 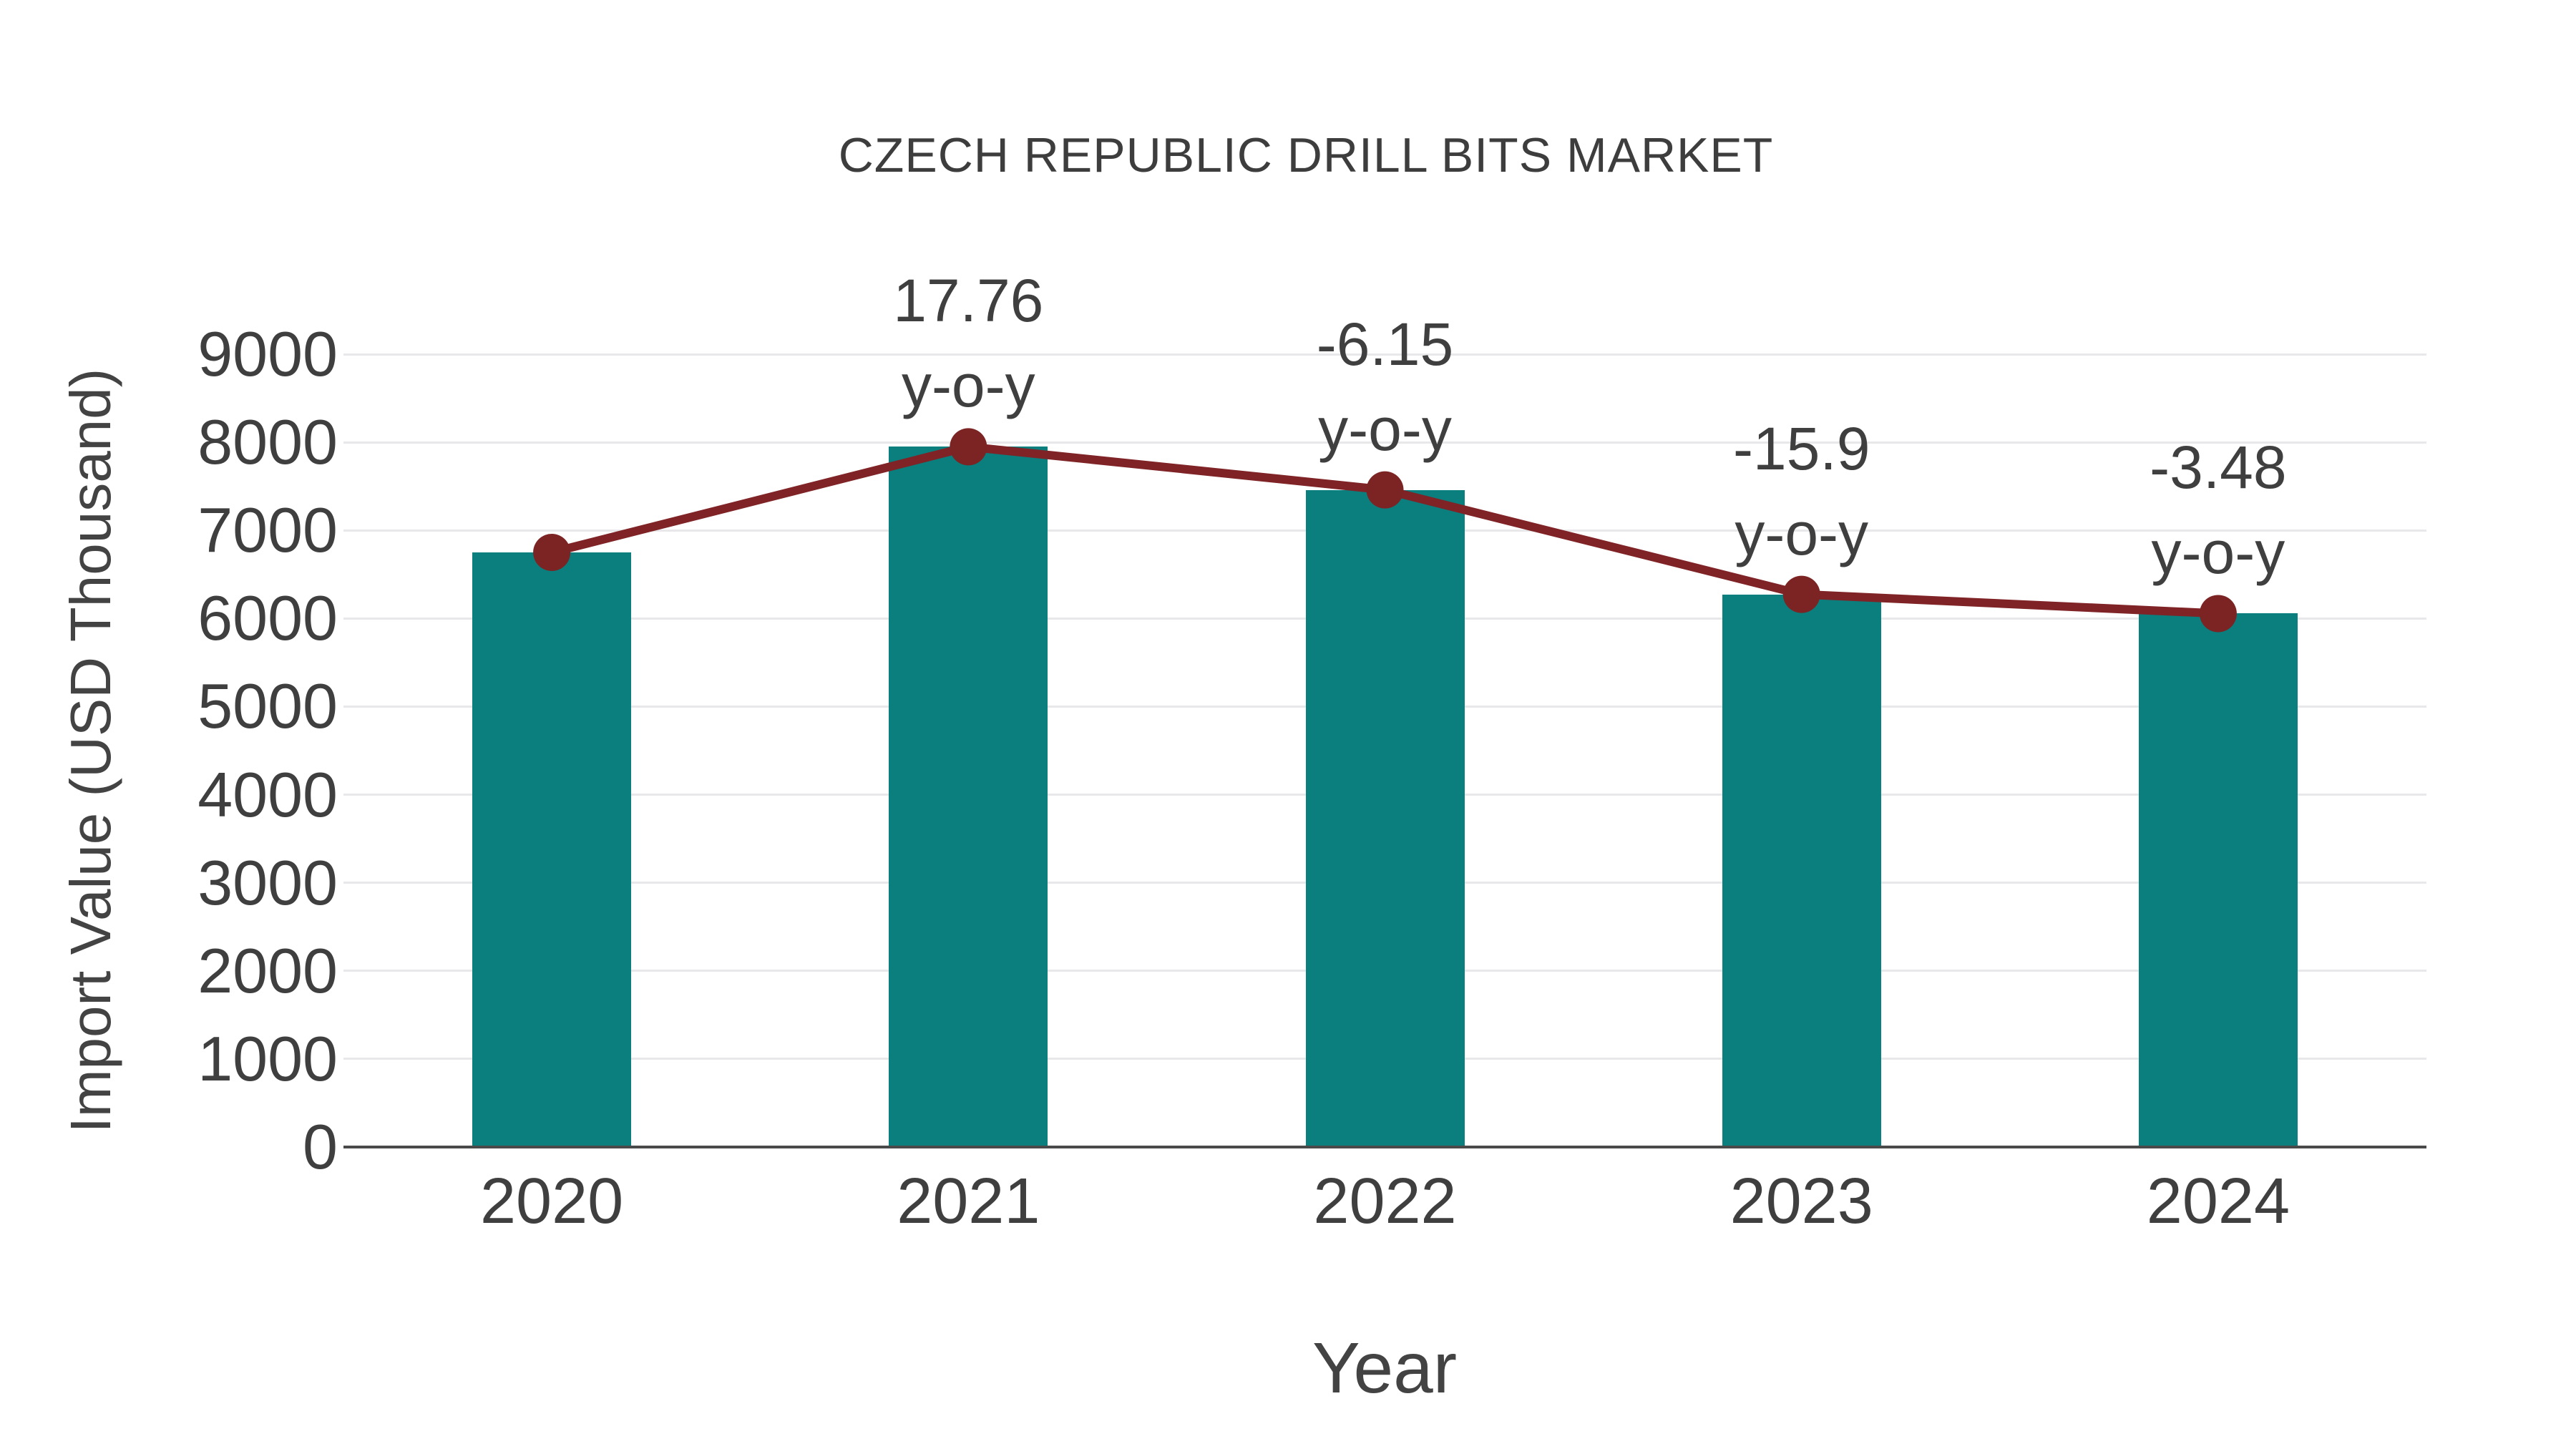 I want to click on x-tick-label-2022: 2022, so click(x=1385, y=1201).